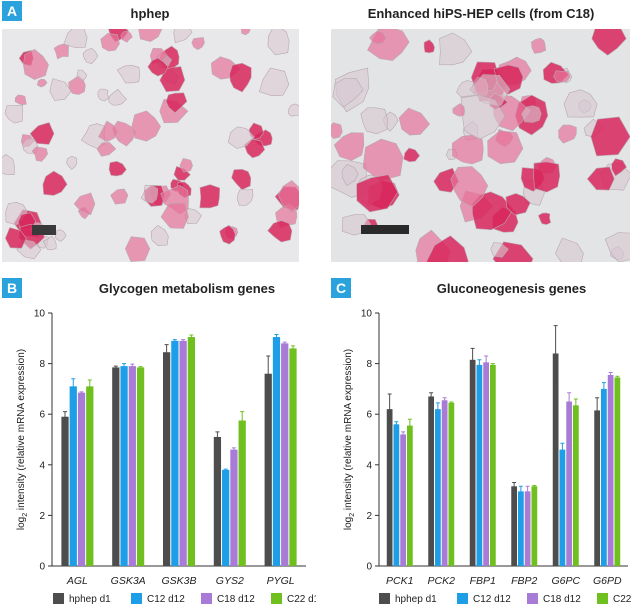 The width and height of the screenshot is (632, 610). I want to click on category-label: AGL, so click(77, 581).